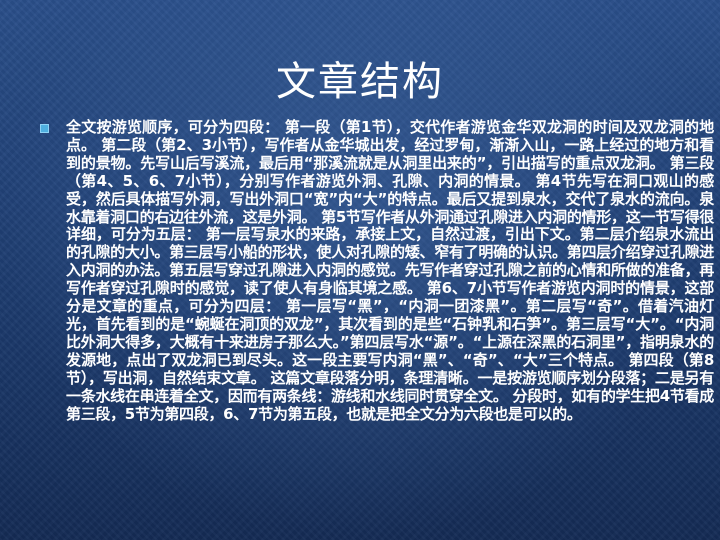  I want to click on square-bullet-icon, so click(44, 128).